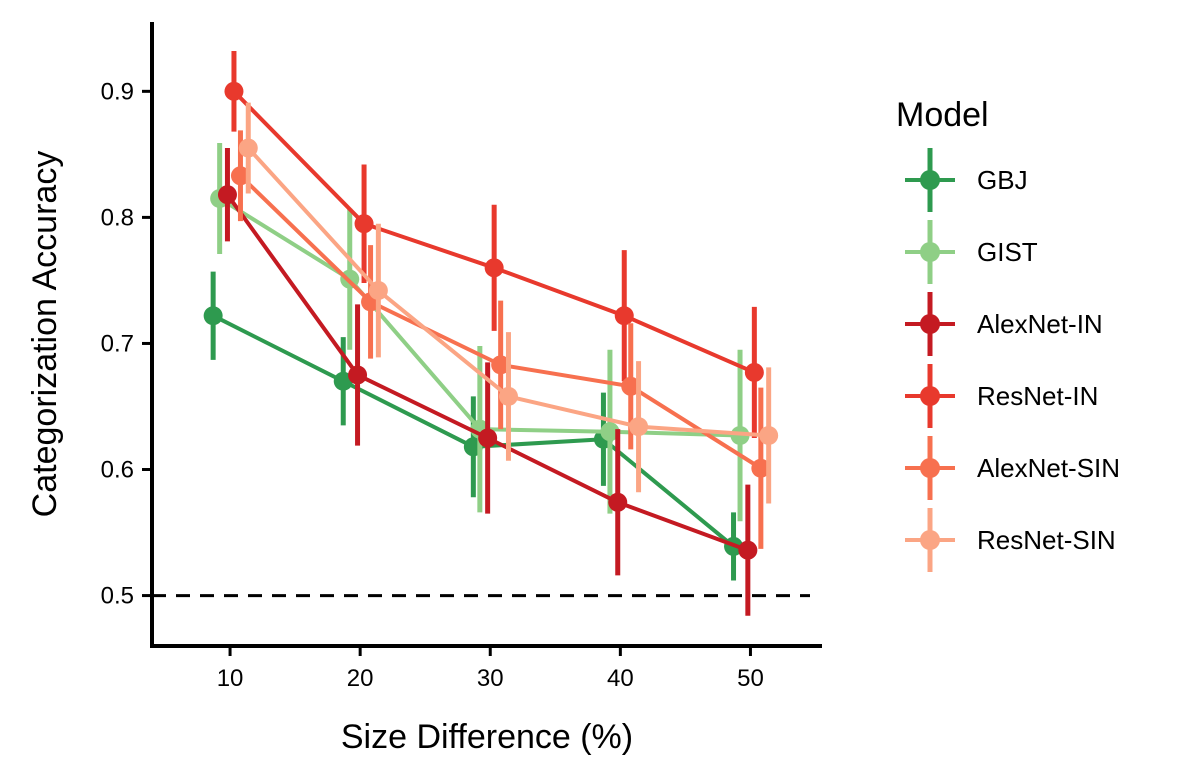 The width and height of the screenshot is (1200, 780). I want to click on legend-item: AlexNet-IN, so click(1004, 324).